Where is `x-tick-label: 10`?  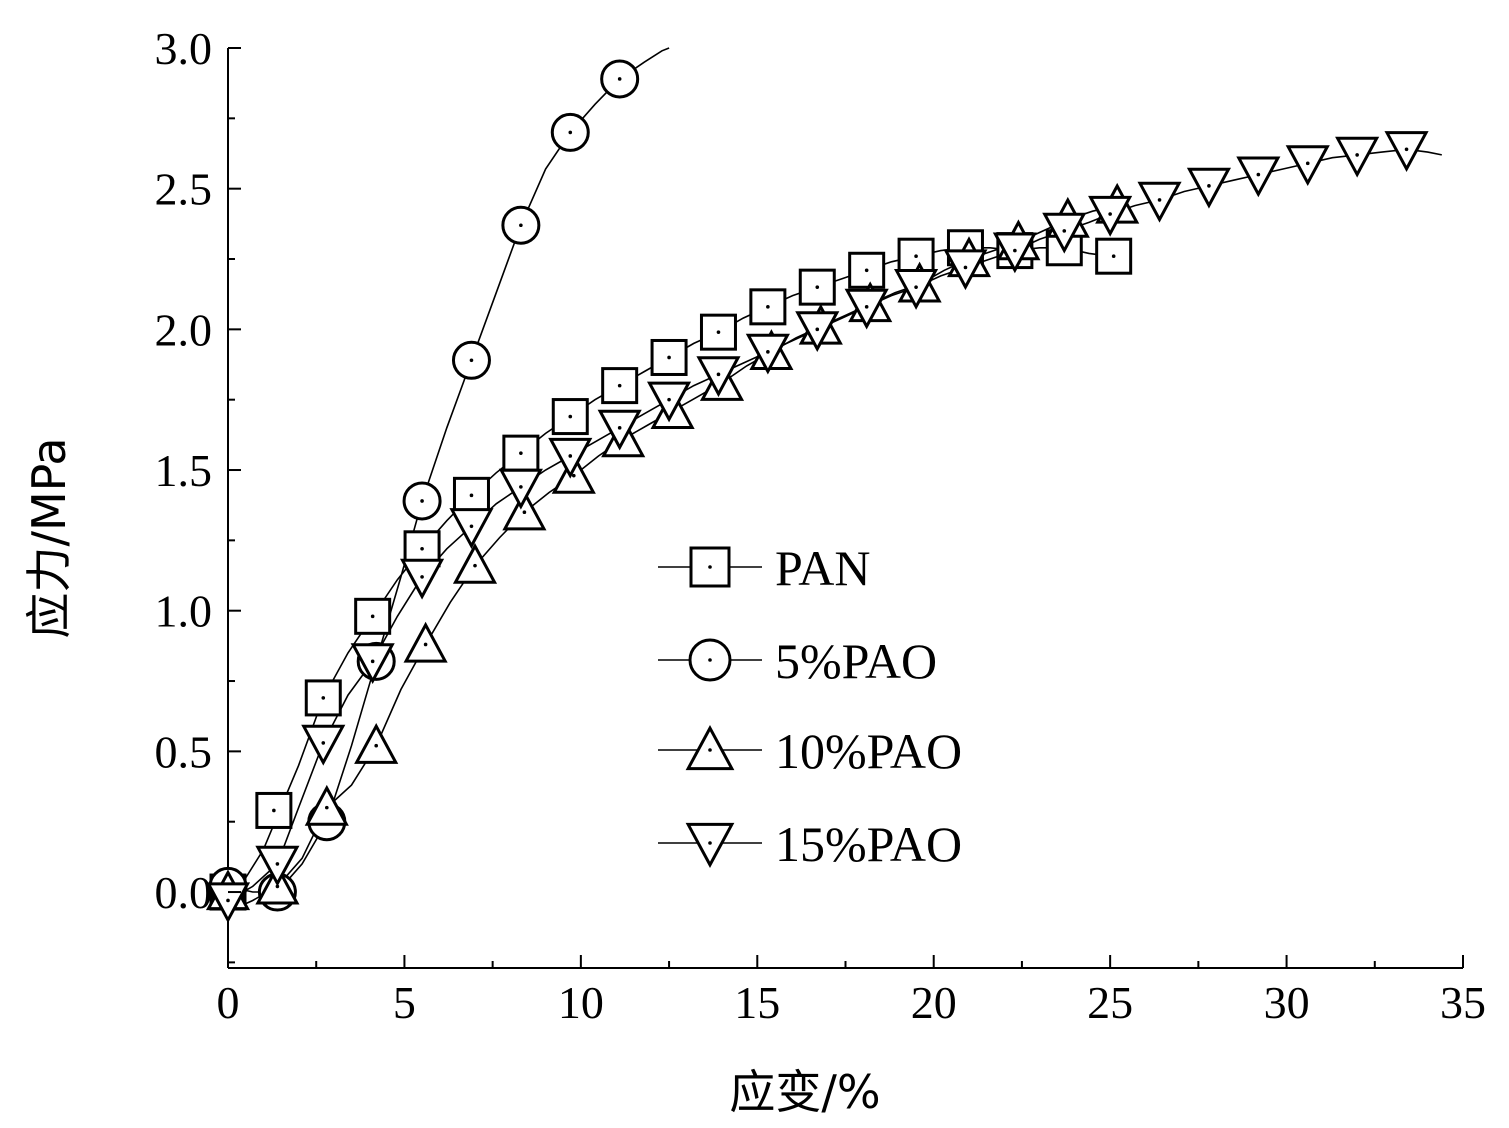
x-tick-label: 10 is located at coordinates (581, 1002).